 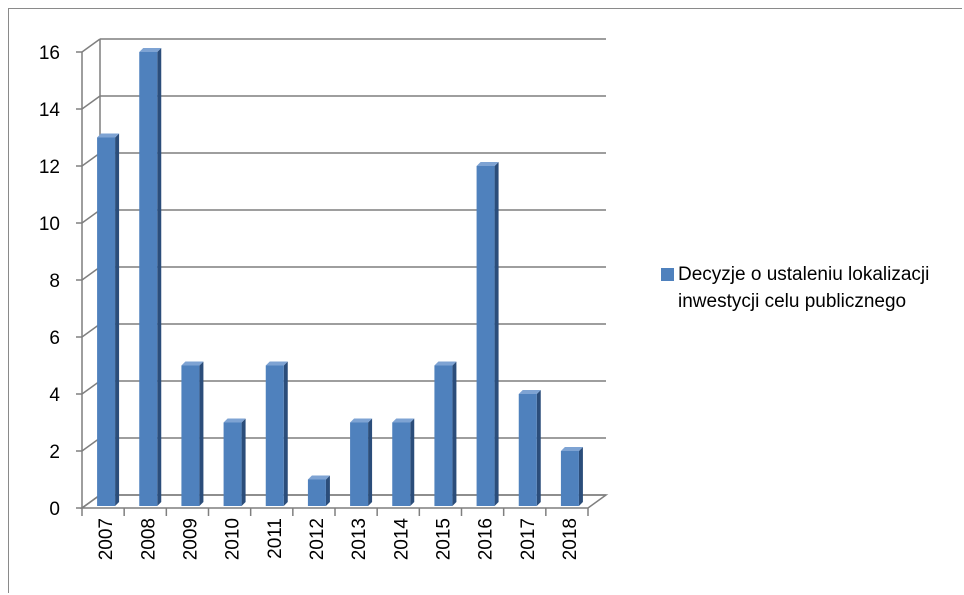 I want to click on x-tick-label: 2016, so click(x=486, y=539).